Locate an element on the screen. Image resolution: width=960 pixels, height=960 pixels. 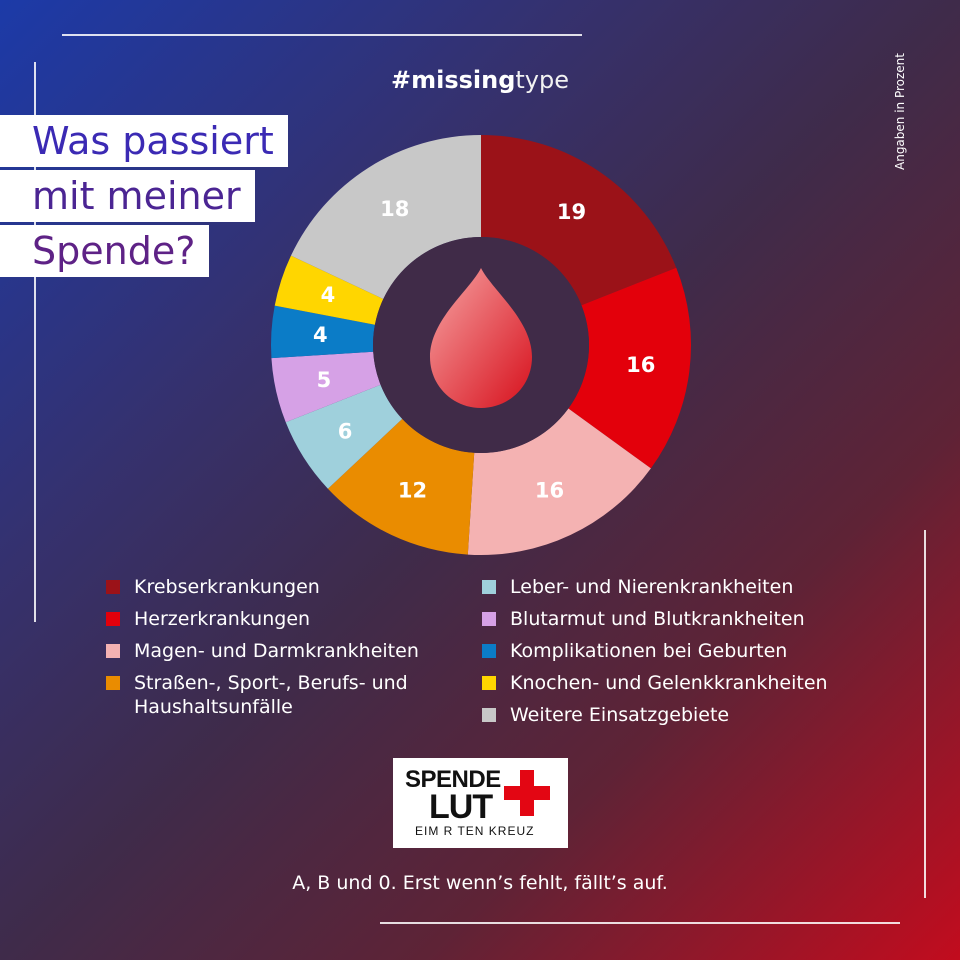
title-line-3: Spende? is located at coordinates (105, 251).